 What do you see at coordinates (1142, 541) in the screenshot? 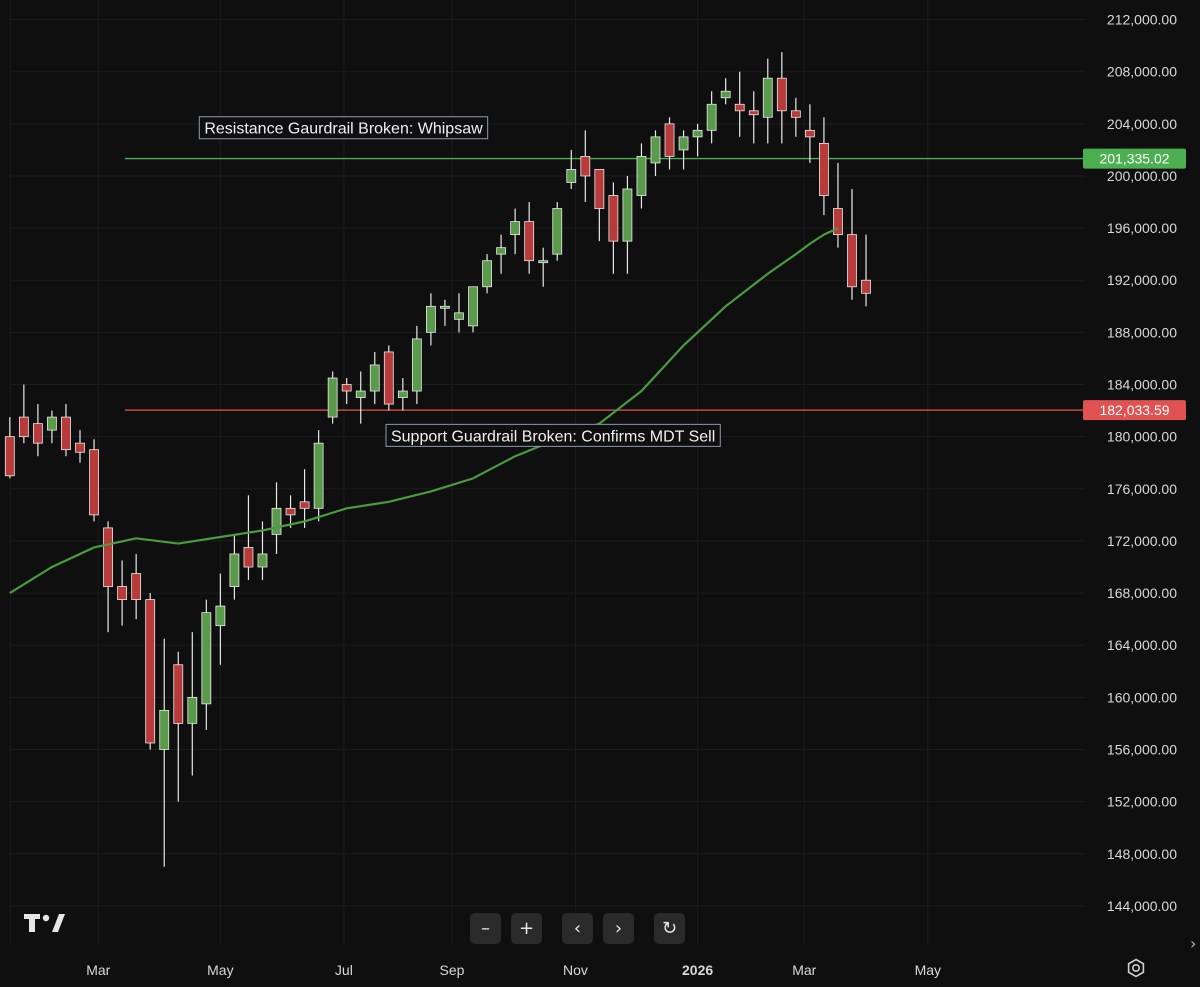
I see `y-tick-label: 172,000.00` at bounding box center [1142, 541].